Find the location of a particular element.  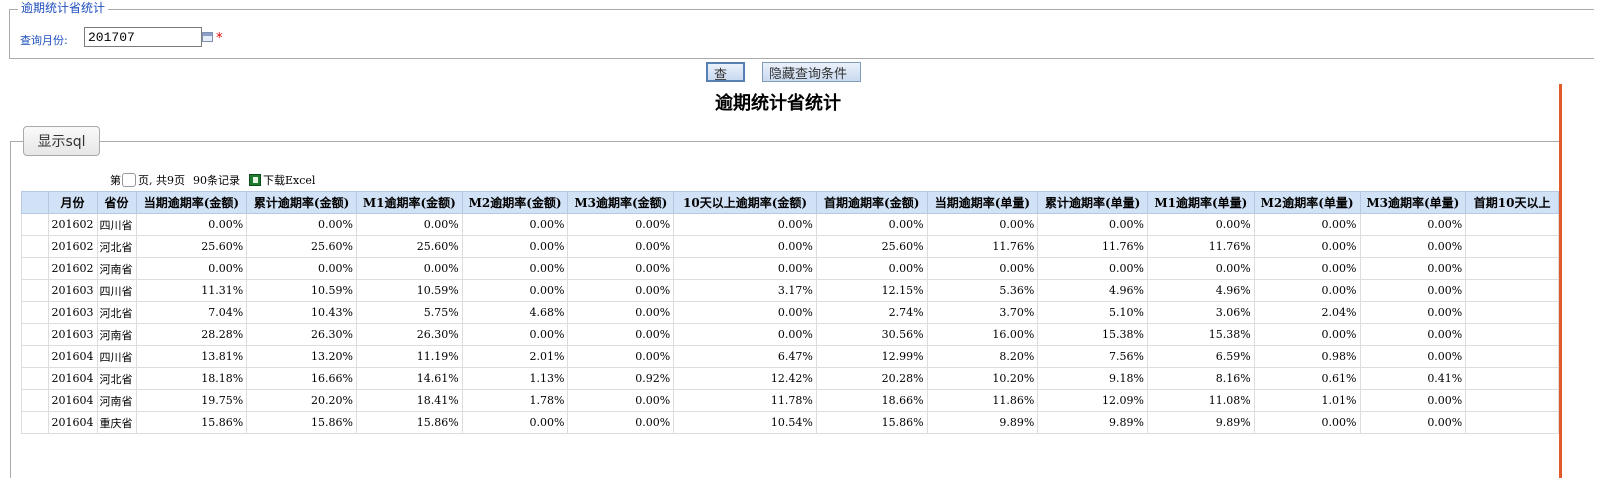

hide-conditions-button: 隐藏查询条件 is located at coordinates (811, 72).